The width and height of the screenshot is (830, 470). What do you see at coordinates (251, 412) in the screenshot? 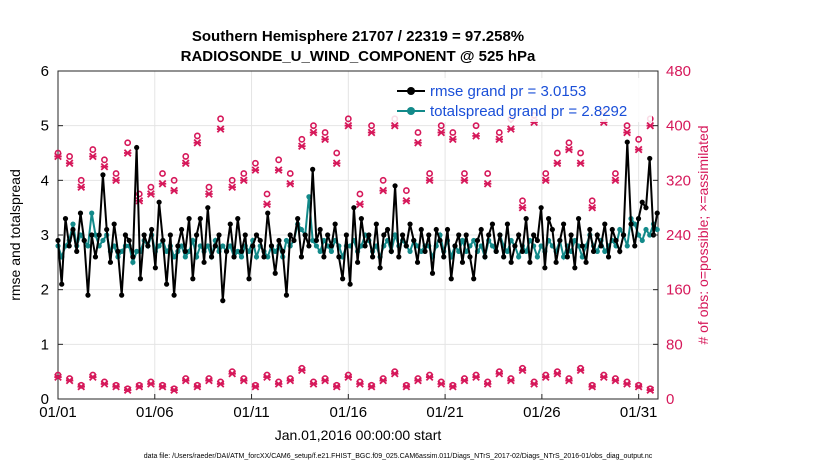
I see `x-tick-label: 01/11` at bounding box center [251, 412].